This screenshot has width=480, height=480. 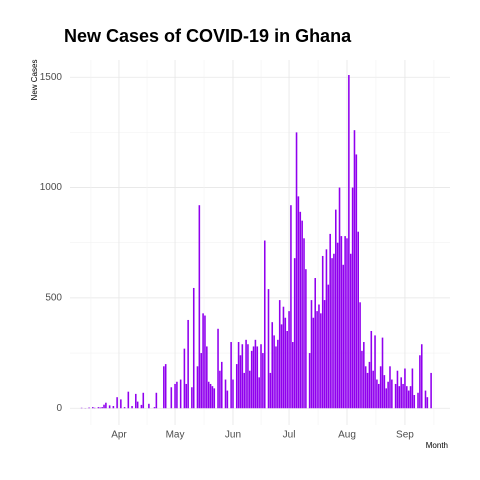 What do you see at coordinates (53, 298) in the screenshot?
I see `y-tick-label: 500` at bounding box center [53, 298].